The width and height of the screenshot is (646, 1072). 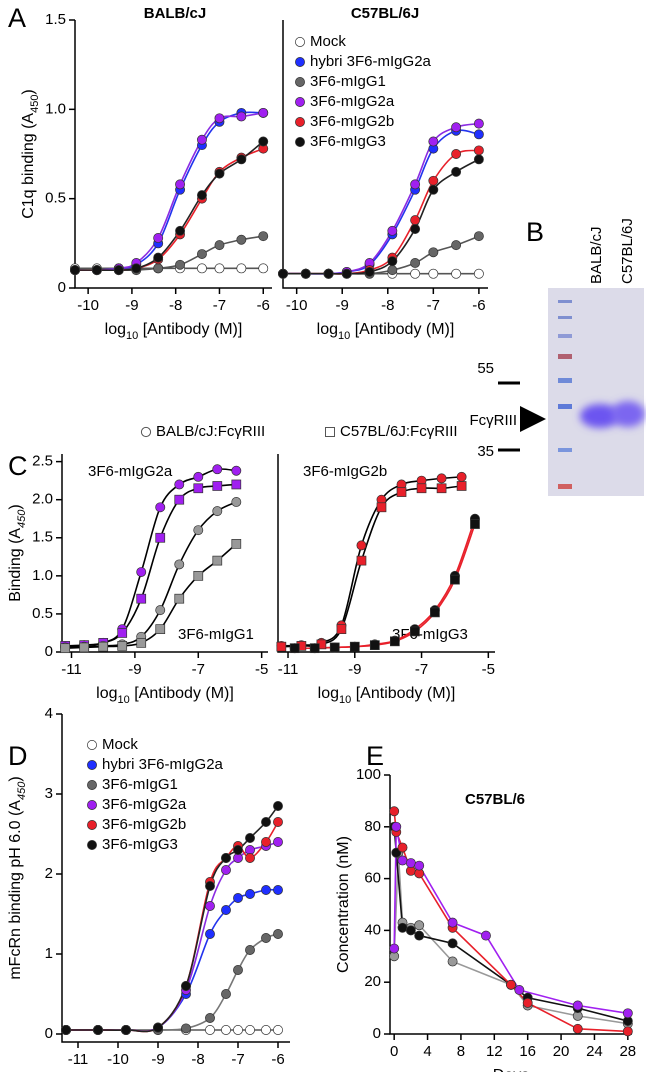 I want to click on chart-title: C57BL/6, so click(x=495, y=799).